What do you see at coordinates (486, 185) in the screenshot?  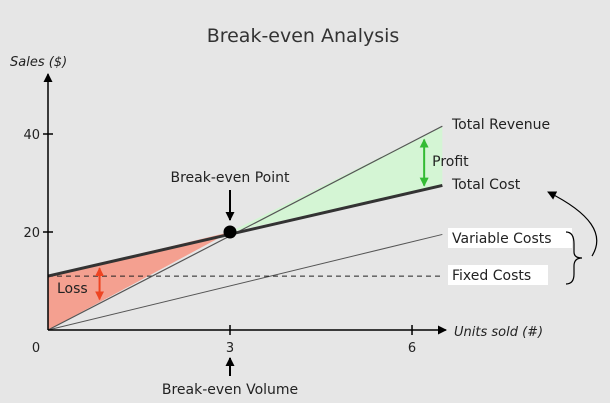 I see `total-cost-label: Total Cost` at bounding box center [486, 185].